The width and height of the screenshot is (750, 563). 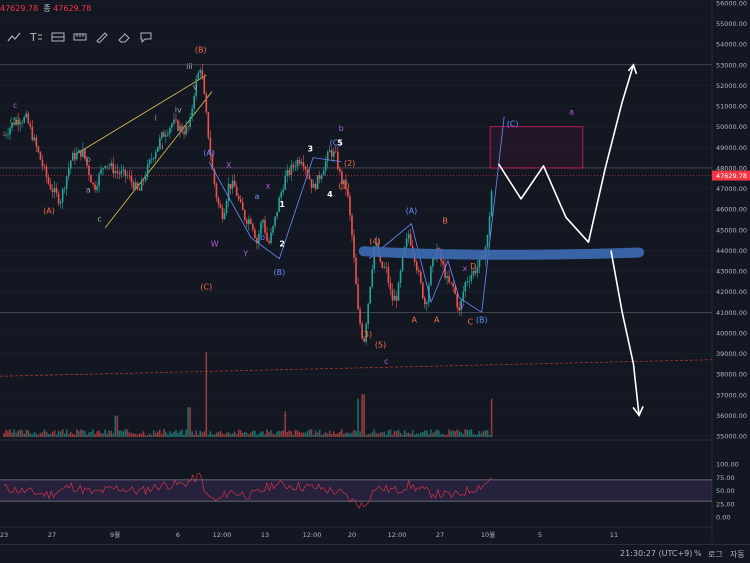 I want to click on price-tick-label: 44000.00, so click(x=731, y=251).